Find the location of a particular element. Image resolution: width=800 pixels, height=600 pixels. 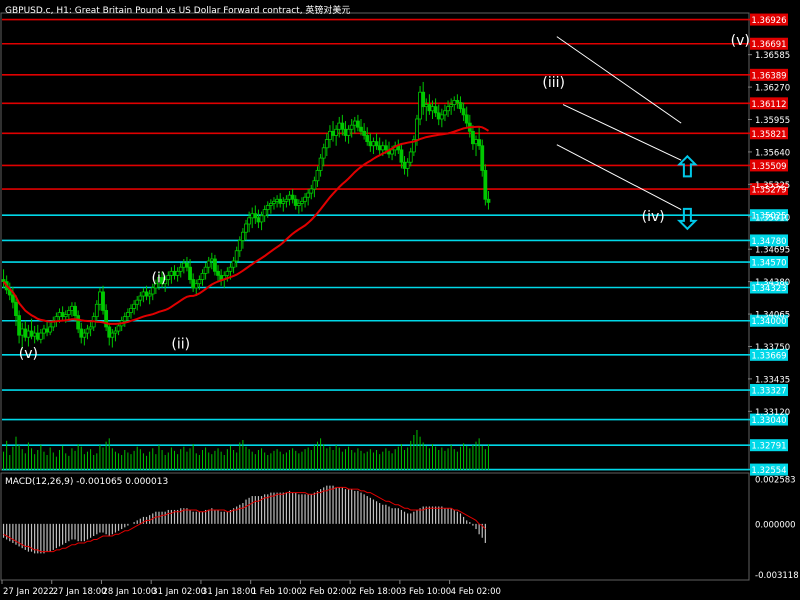

support-level-label: 1.34780 is located at coordinates (768, 242).